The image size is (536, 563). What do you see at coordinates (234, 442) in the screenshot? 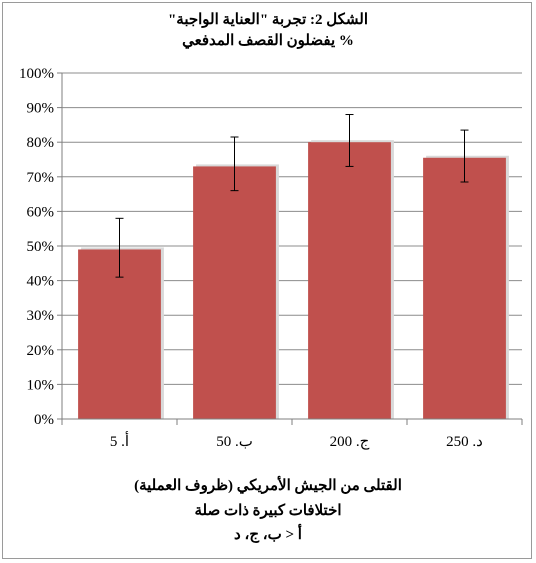
I see `x-tick-label: ب. 50` at bounding box center [234, 442].